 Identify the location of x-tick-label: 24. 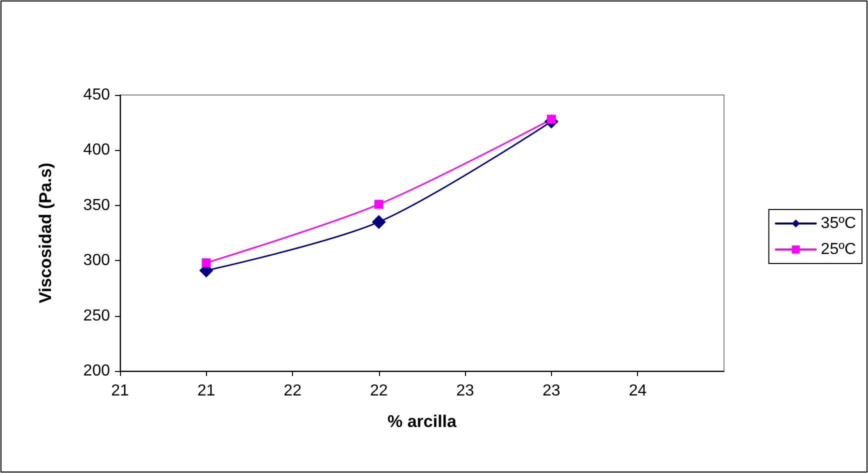
(637, 391).